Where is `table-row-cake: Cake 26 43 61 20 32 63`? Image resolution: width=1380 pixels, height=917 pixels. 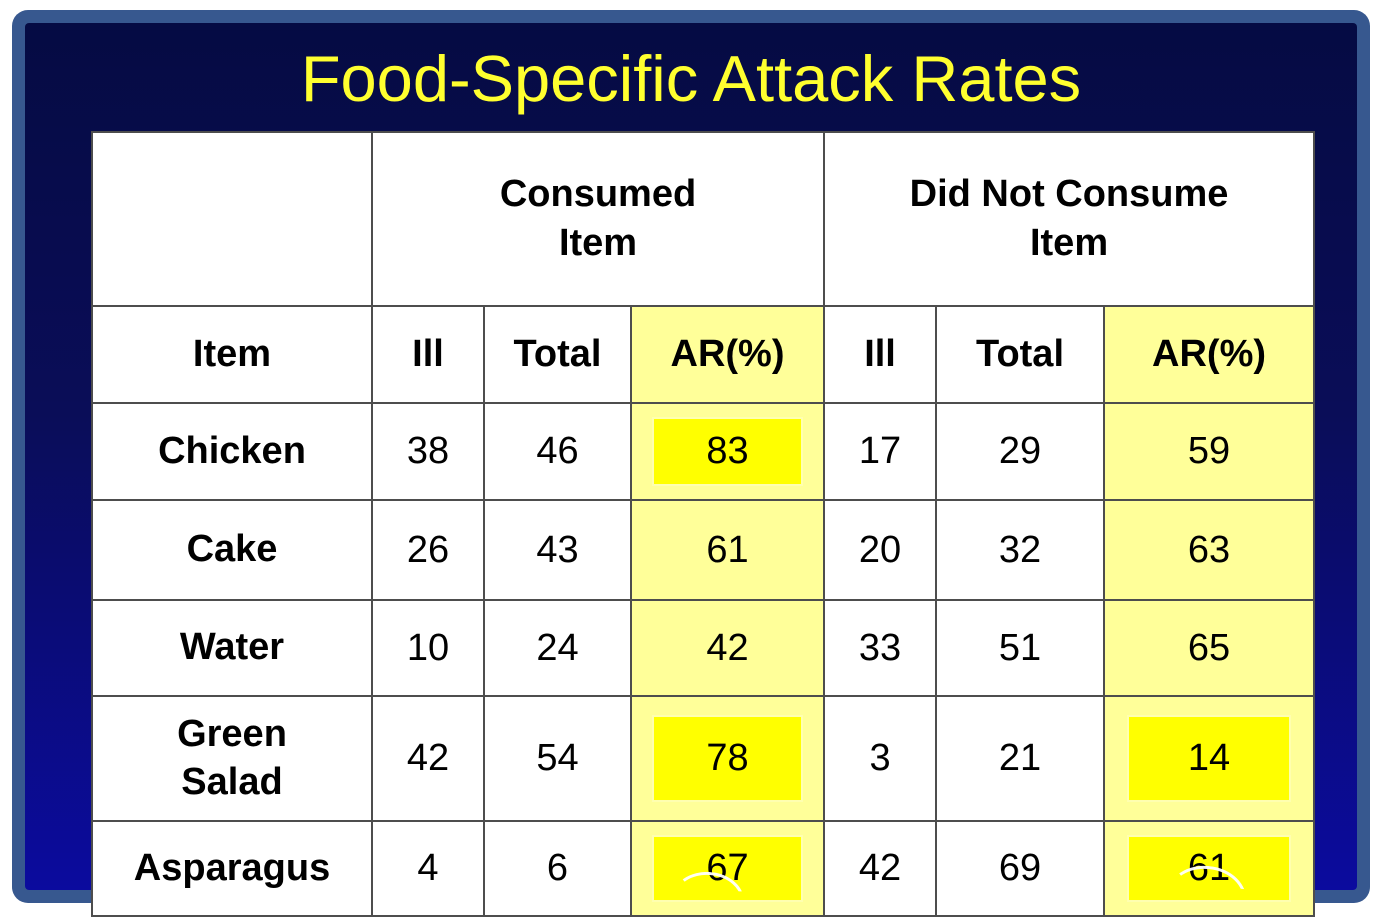
table-row-cake: Cake 26 43 61 20 32 63 is located at coordinates (703, 550).